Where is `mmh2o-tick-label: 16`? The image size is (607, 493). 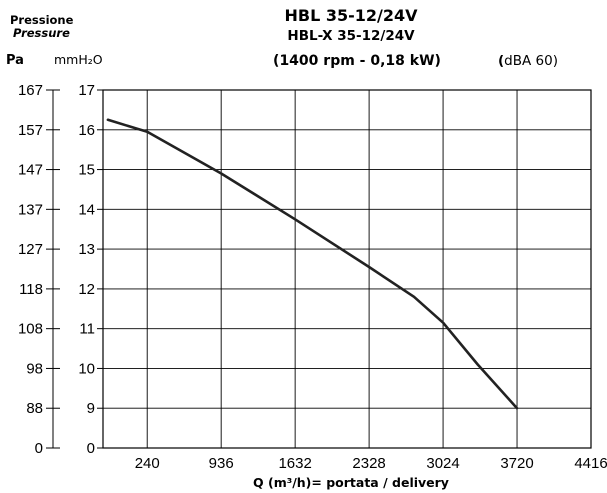 mmh2o-tick-label: 16 is located at coordinates (86, 130).